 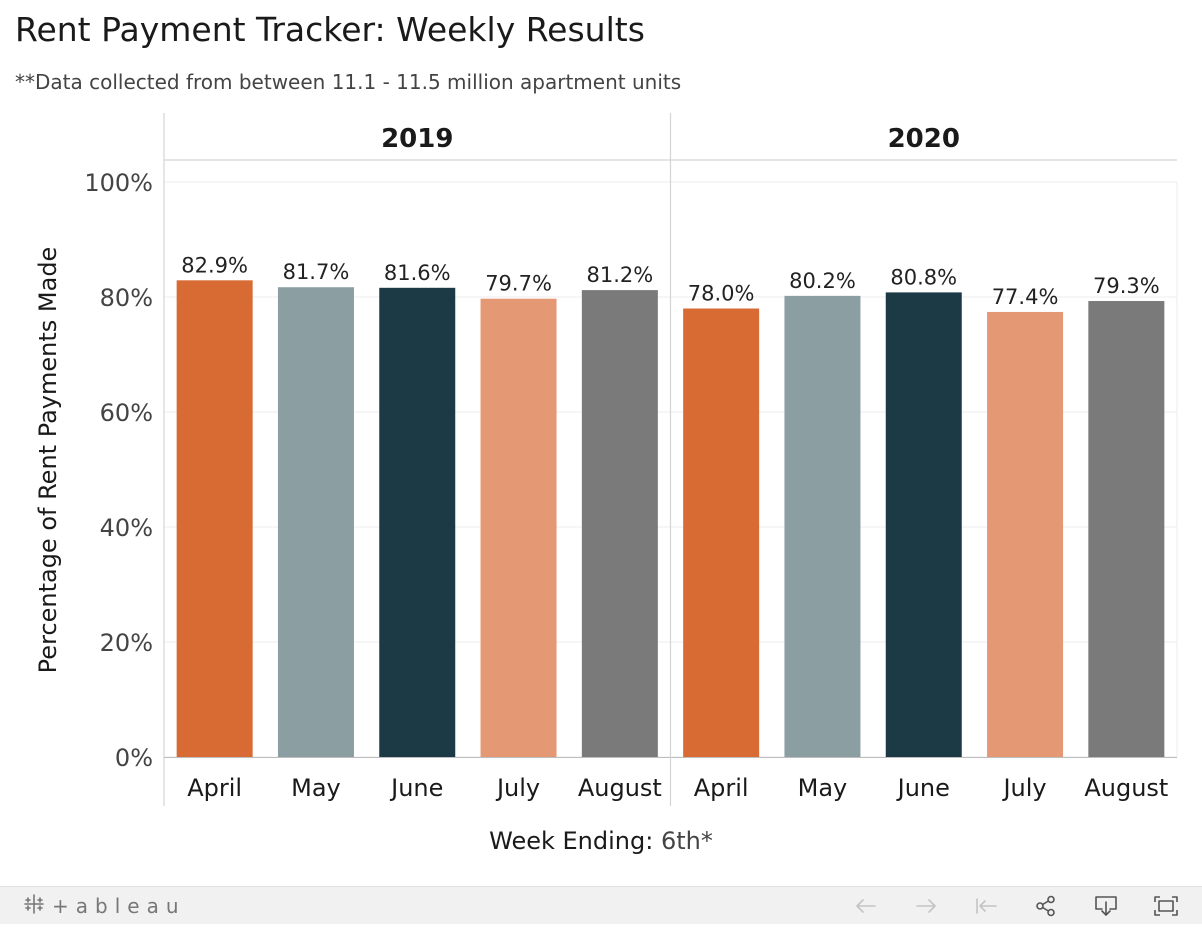 I want to click on bar-2019-august, so click(x=619, y=523).